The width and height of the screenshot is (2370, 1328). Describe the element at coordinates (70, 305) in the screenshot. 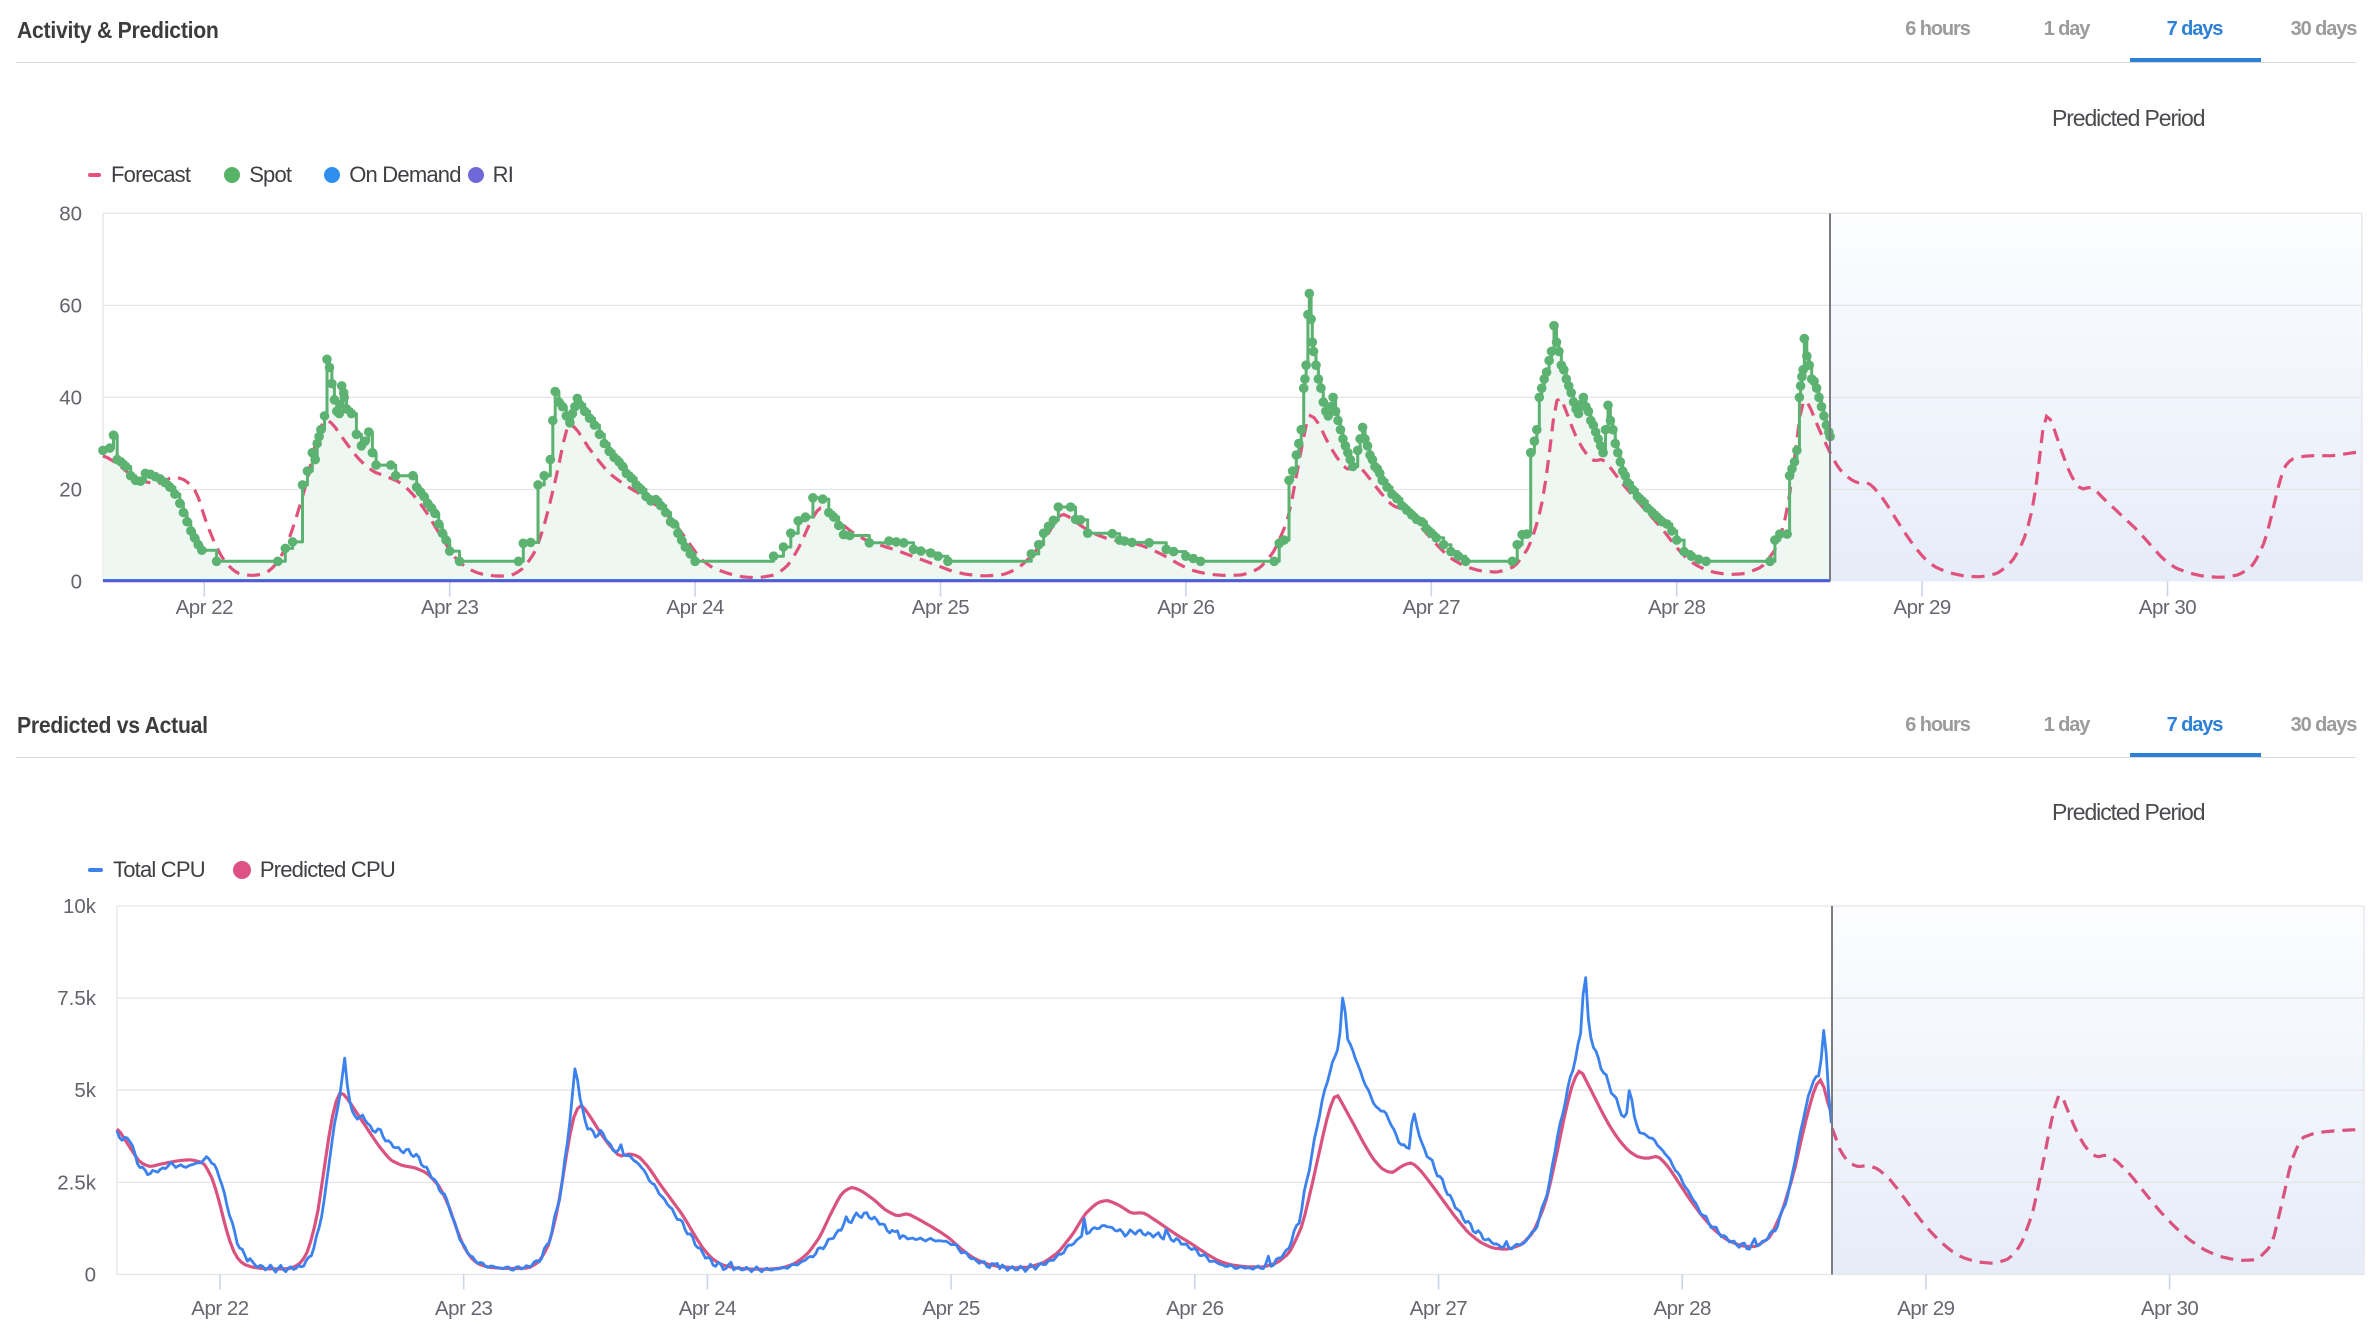

I see `svg-text: 60` at that location.